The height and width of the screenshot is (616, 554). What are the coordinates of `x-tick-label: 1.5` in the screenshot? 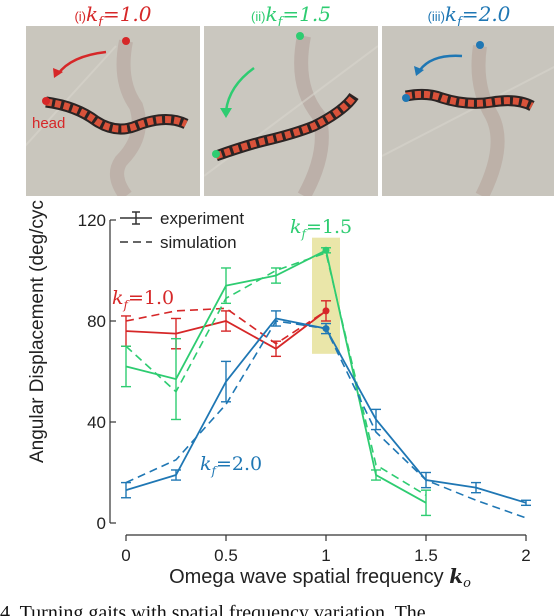 It's located at (426, 555).